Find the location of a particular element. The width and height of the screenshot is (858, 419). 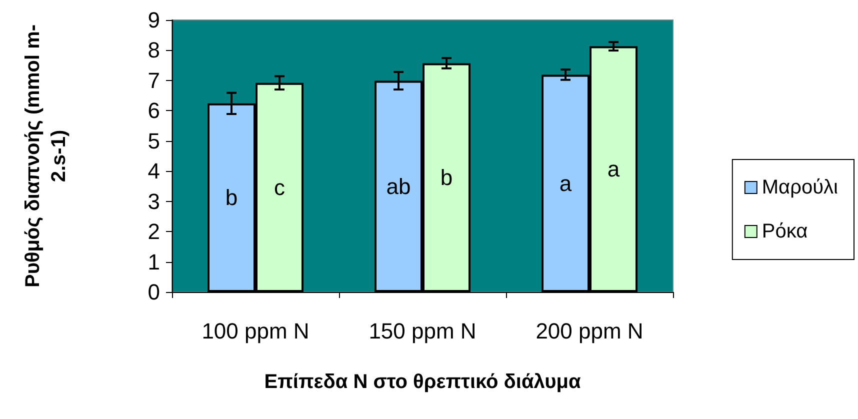

x-tick-label: 100 ppm N is located at coordinates (256, 331).